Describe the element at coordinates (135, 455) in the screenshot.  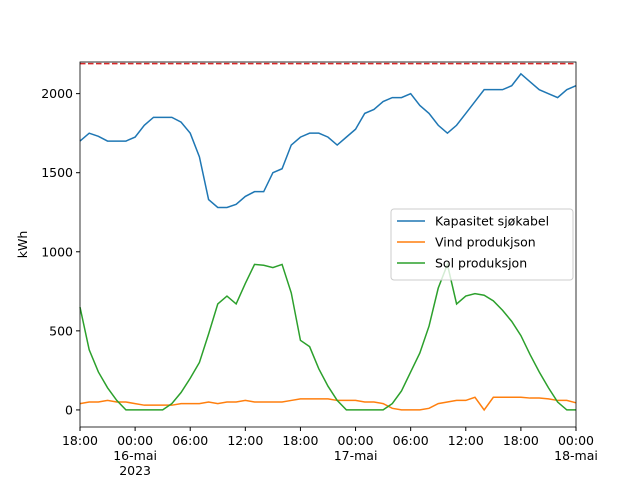
I see `x-tick-label: 00:00 16-mai 2023` at that location.